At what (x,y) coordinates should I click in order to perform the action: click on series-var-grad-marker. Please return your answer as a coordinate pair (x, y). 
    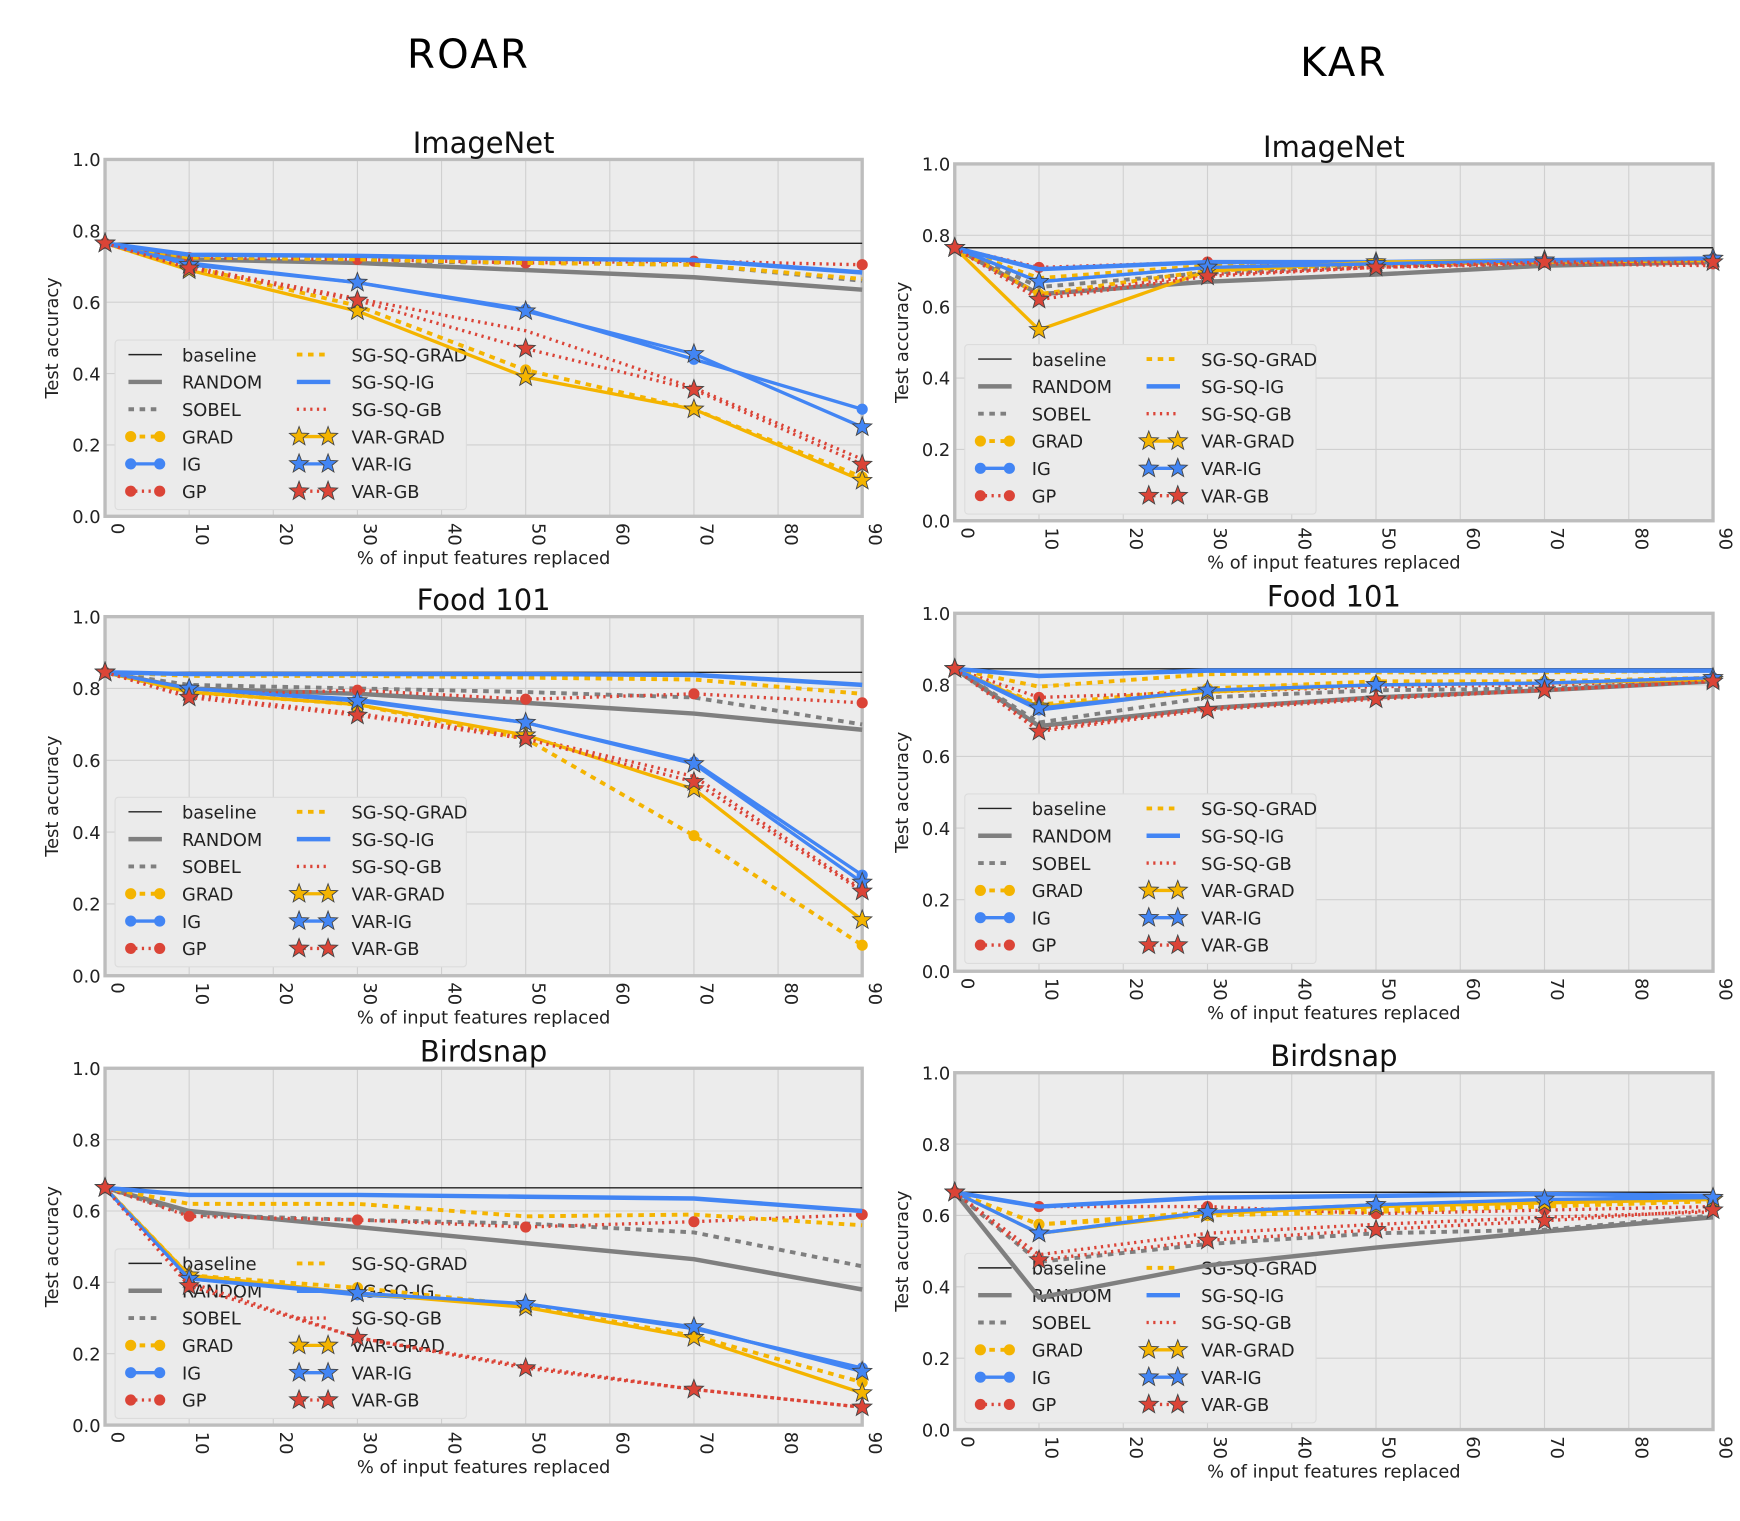
    Looking at the image, I should click on (694, 1336).